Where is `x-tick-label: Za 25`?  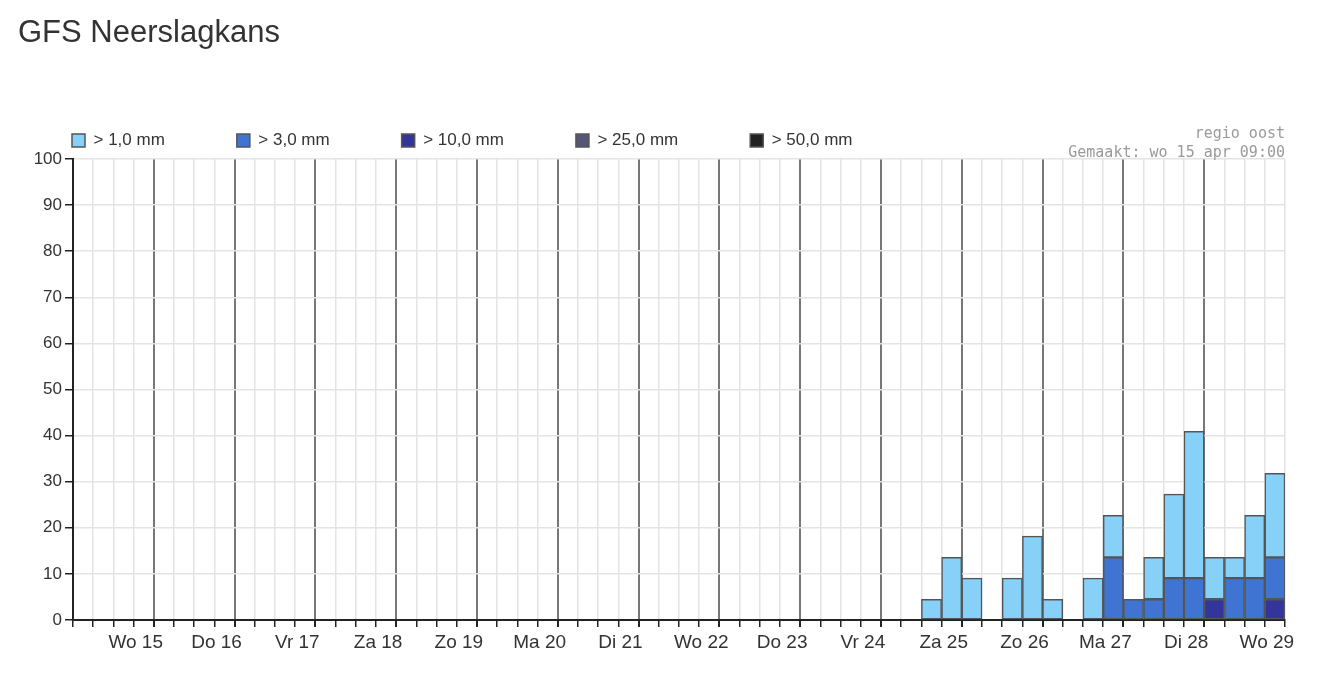 x-tick-label: Za 25 is located at coordinates (943, 641).